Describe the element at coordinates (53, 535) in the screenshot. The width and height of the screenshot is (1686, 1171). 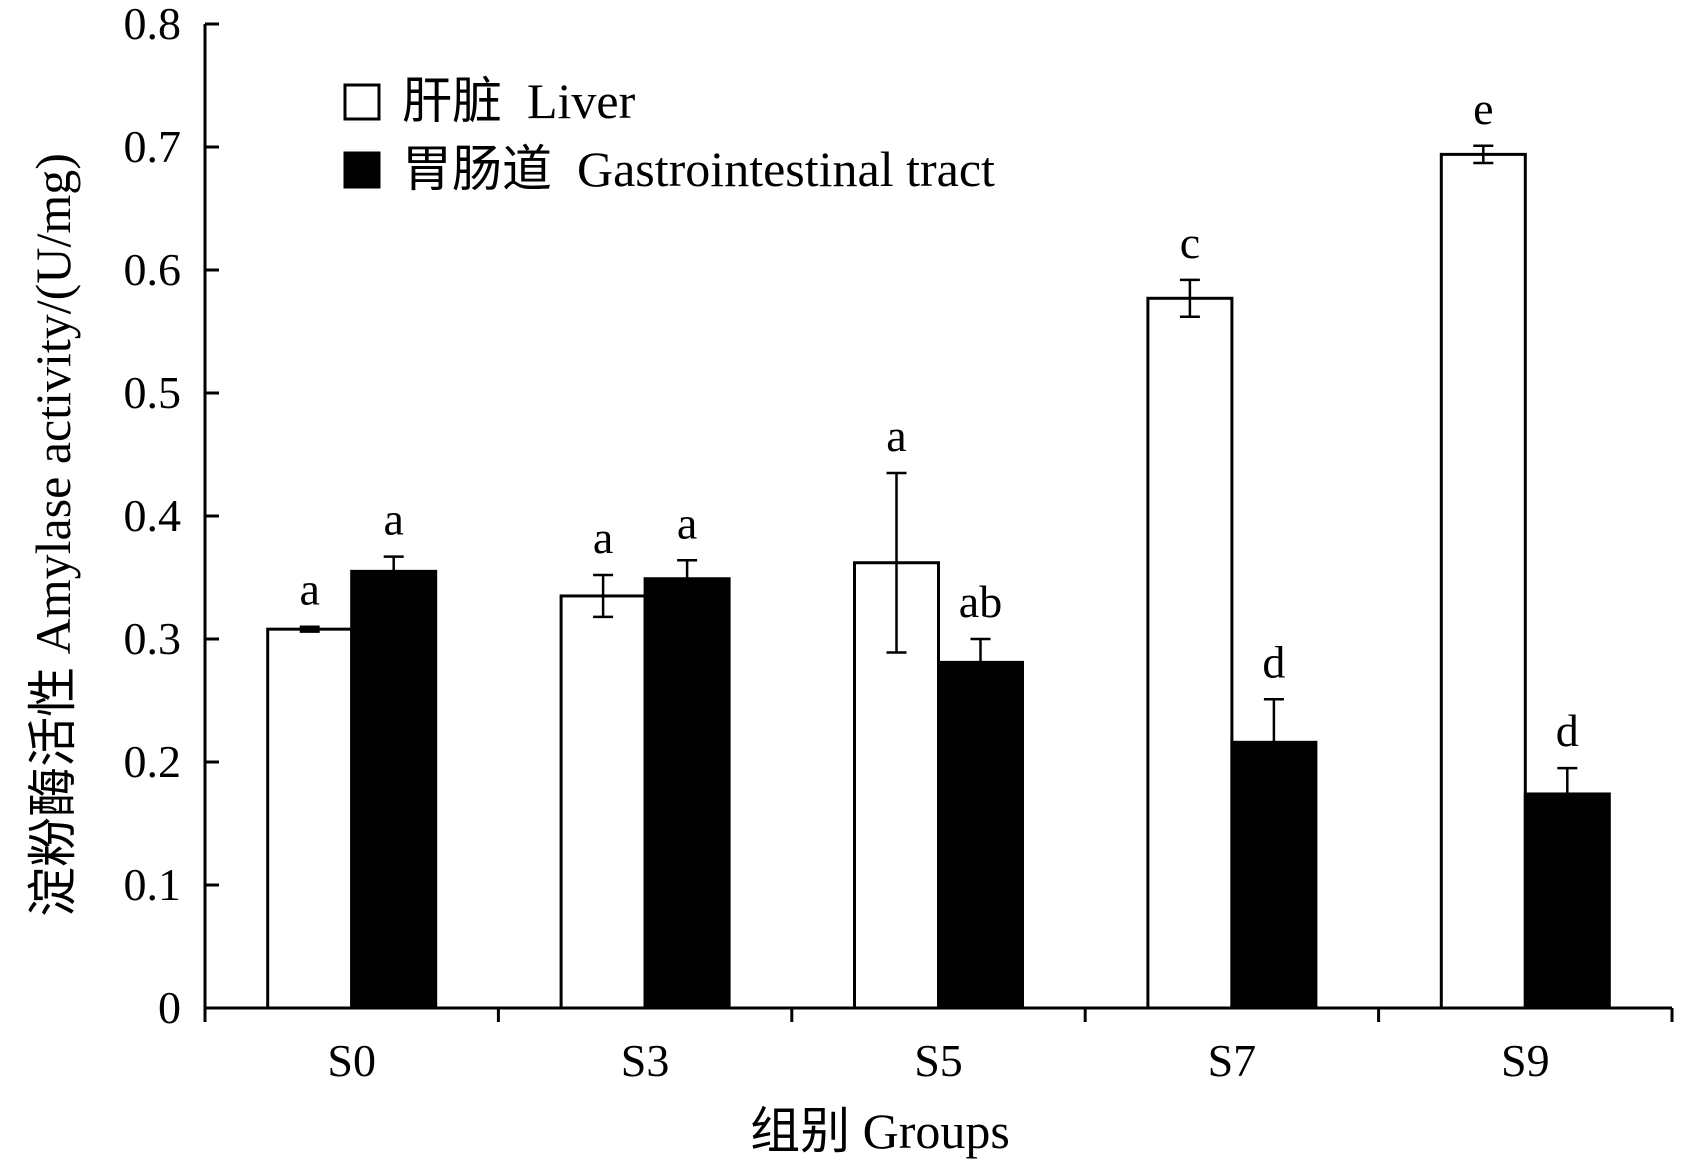
I see `y-axis-title: 淀粉酶活性 Amylase activity/(U/mg)` at that location.